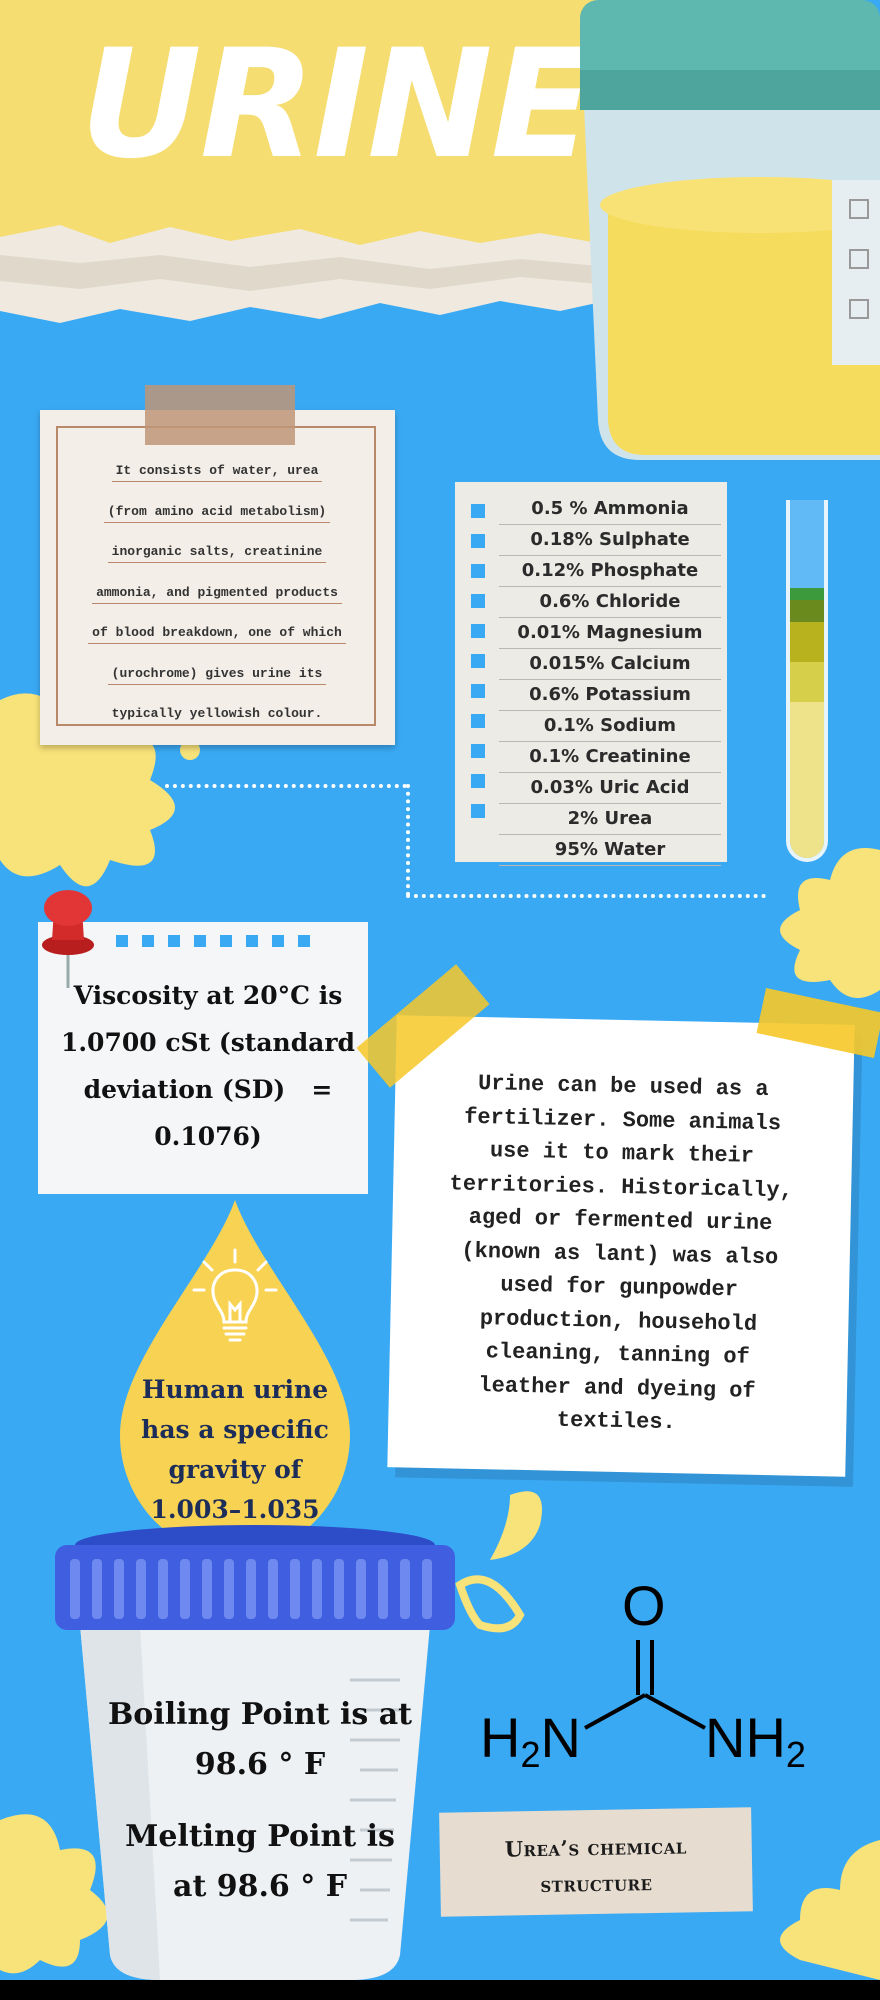 The image size is (880, 2000). What do you see at coordinates (208, 1136) in the screenshot?
I see `viscosity-line: 0.1076)` at bounding box center [208, 1136].